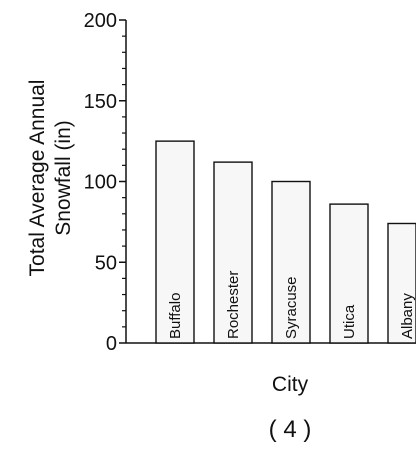 The height and width of the screenshot is (454, 416). Describe the element at coordinates (349, 321) in the screenshot. I see `category-label-utica: Utica` at that location.